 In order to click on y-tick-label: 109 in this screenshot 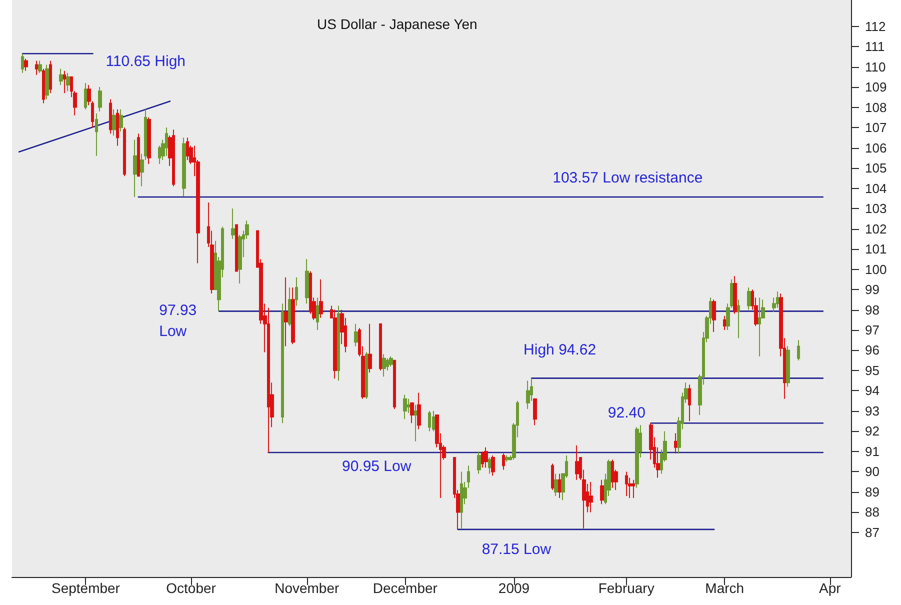, I will do `click(876, 87)`.